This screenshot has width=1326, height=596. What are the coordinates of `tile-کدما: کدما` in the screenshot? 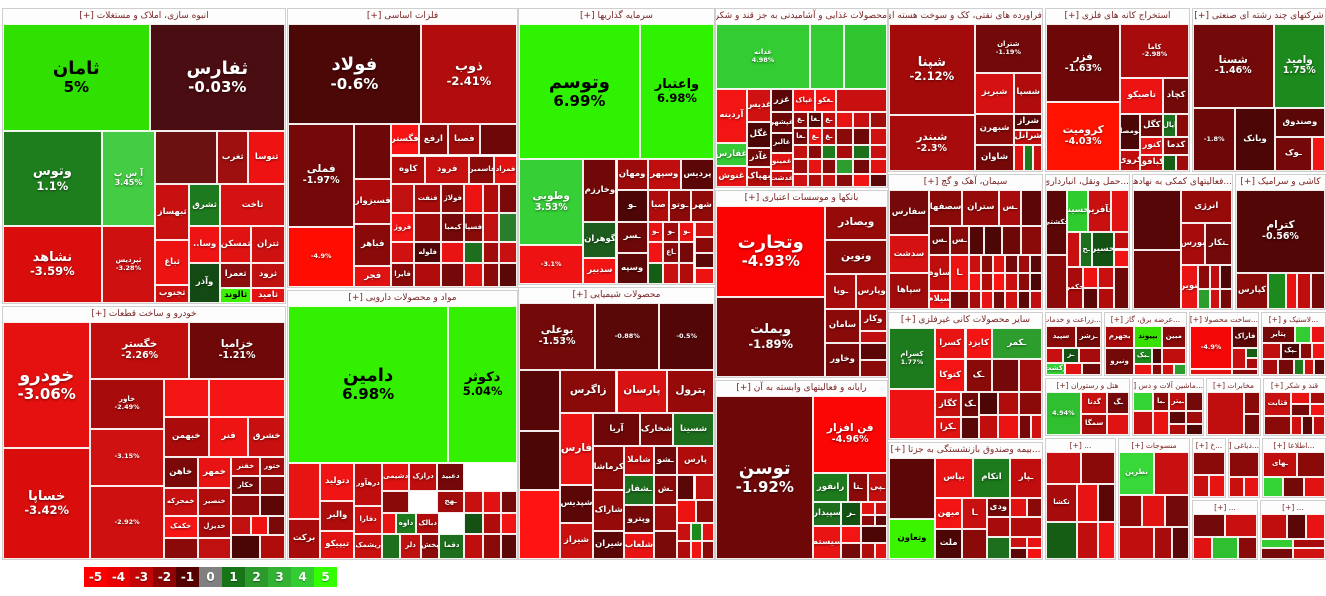 It's located at (1176, 146).